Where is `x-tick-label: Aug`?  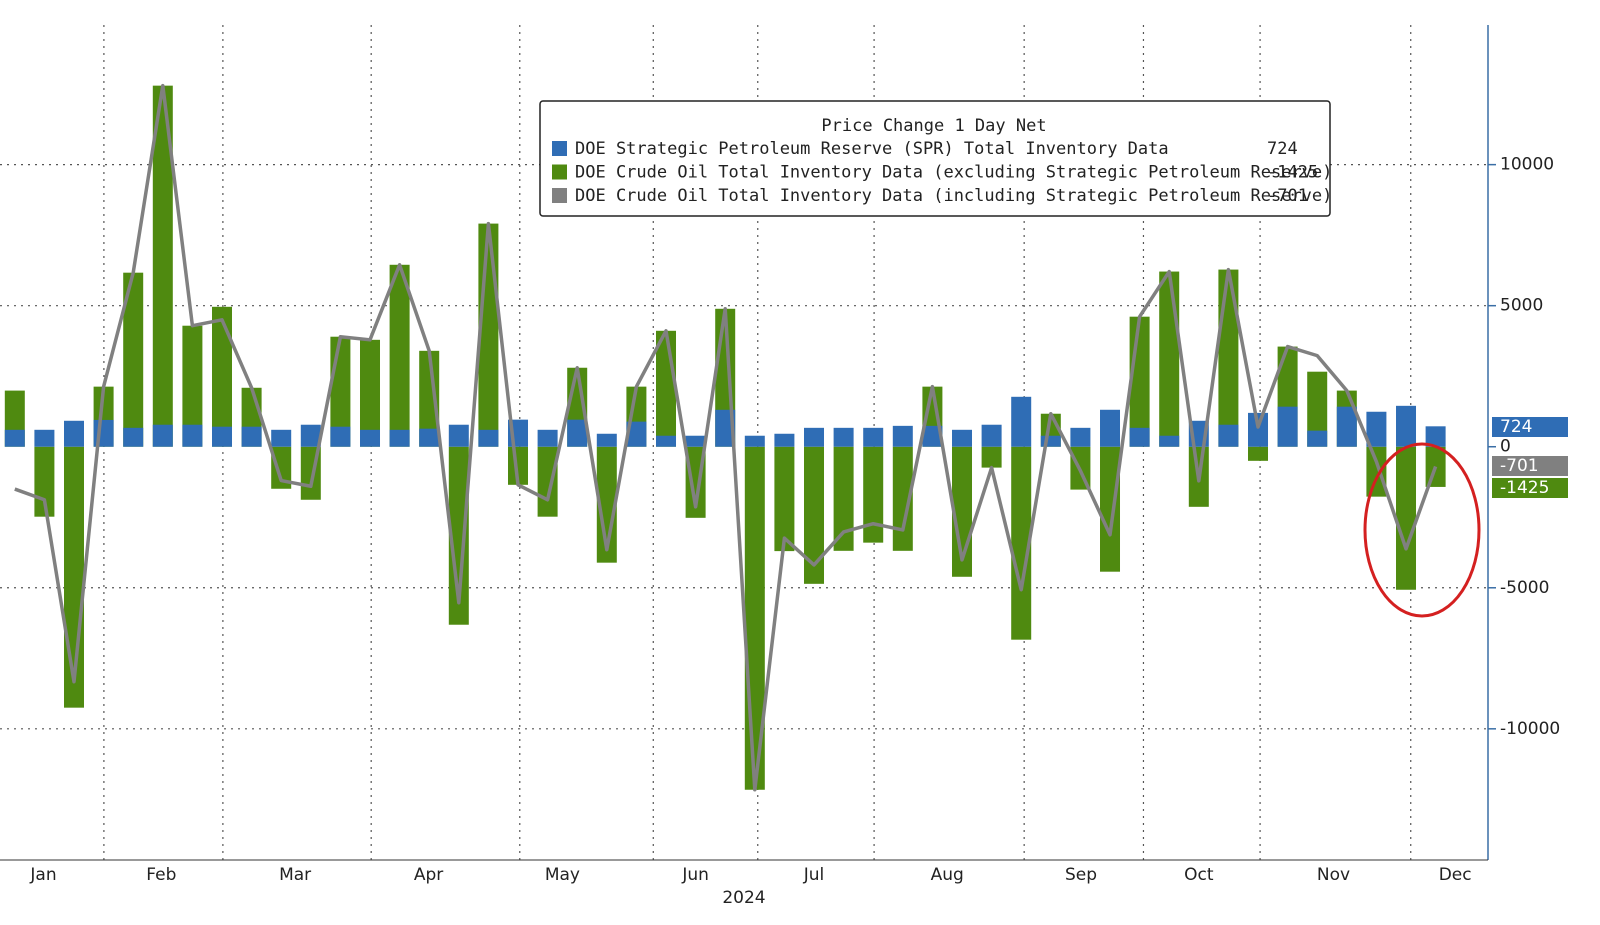 x-tick-label: Aug is located at coordinates (947, 875).